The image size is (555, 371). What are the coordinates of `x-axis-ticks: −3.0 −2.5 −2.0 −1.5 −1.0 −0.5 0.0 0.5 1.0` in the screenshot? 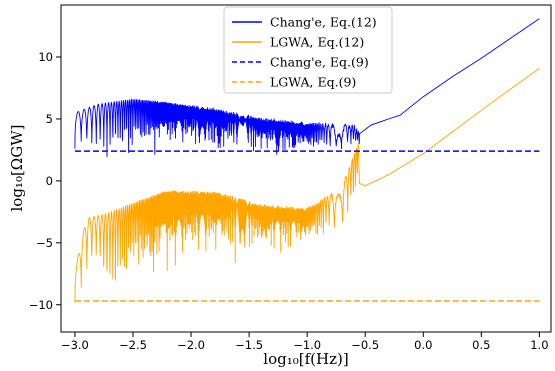 It's located at (305, 342).